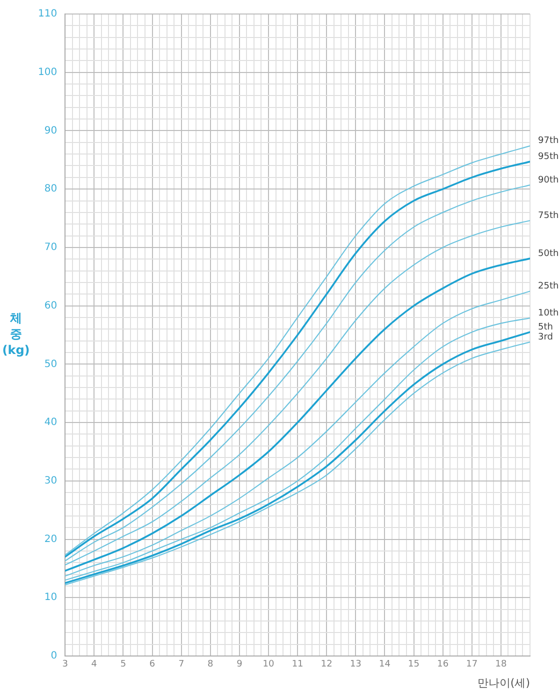  What do you see at coordinates (472, 665) in the screenshot?
I see `x-tick-label: 17` at bounding box center [472, 665].